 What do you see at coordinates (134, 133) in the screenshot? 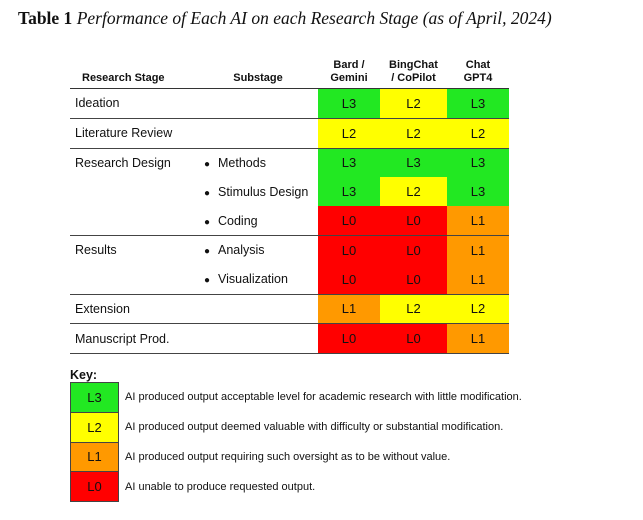
I see `research-stage-cell: Literature Review` at bounding box center [134, 133].